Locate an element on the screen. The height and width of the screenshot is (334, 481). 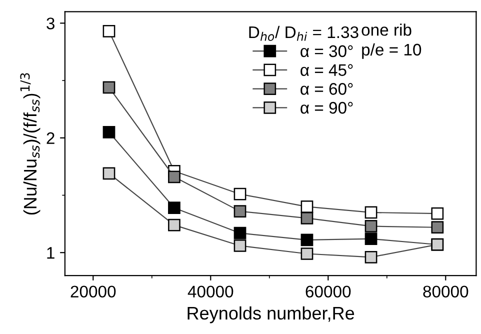
legend-label: α = 90° is located at coordinates (326, 108).